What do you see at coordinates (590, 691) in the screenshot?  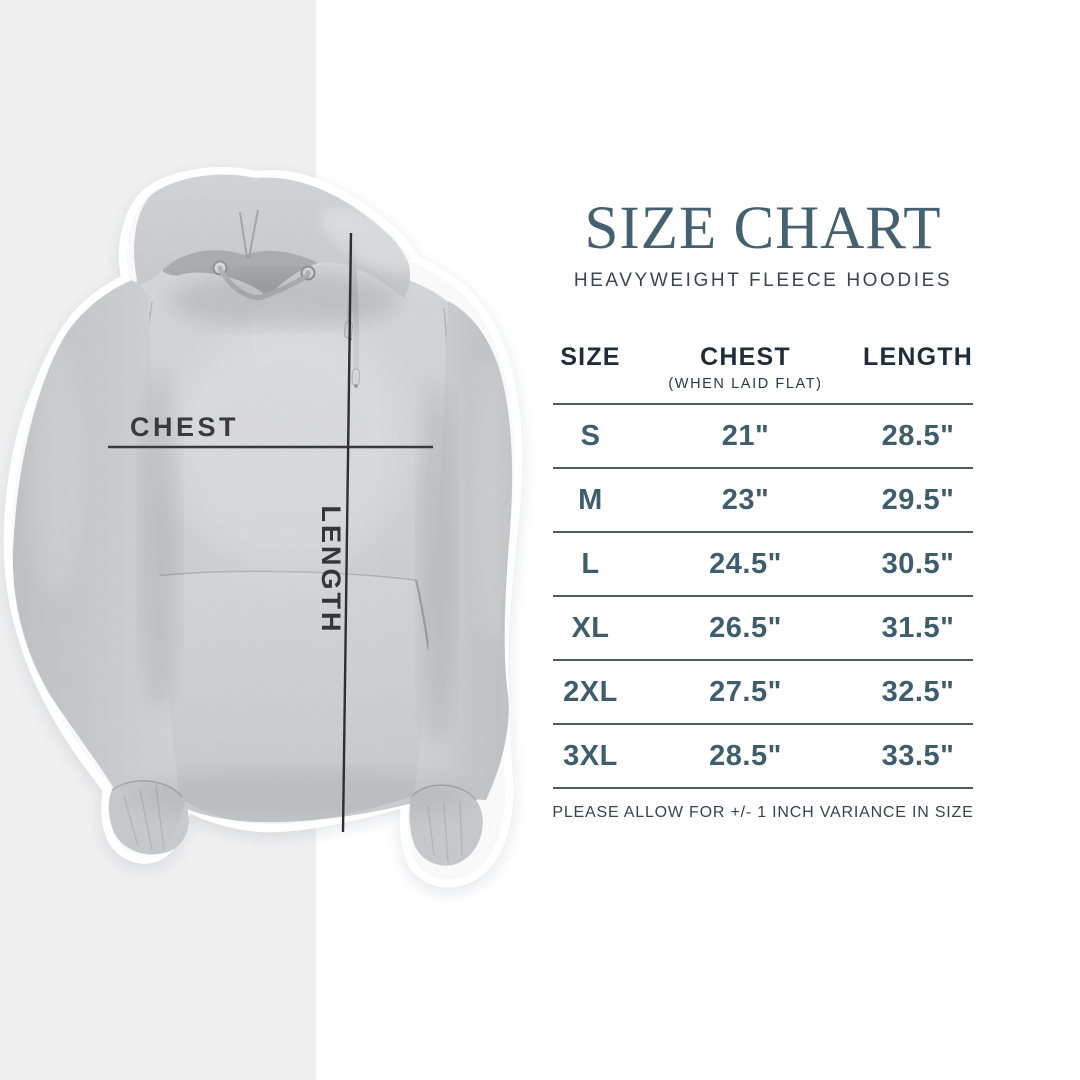 I see `size-cell: 2XL` at bounding box center [590, 691].